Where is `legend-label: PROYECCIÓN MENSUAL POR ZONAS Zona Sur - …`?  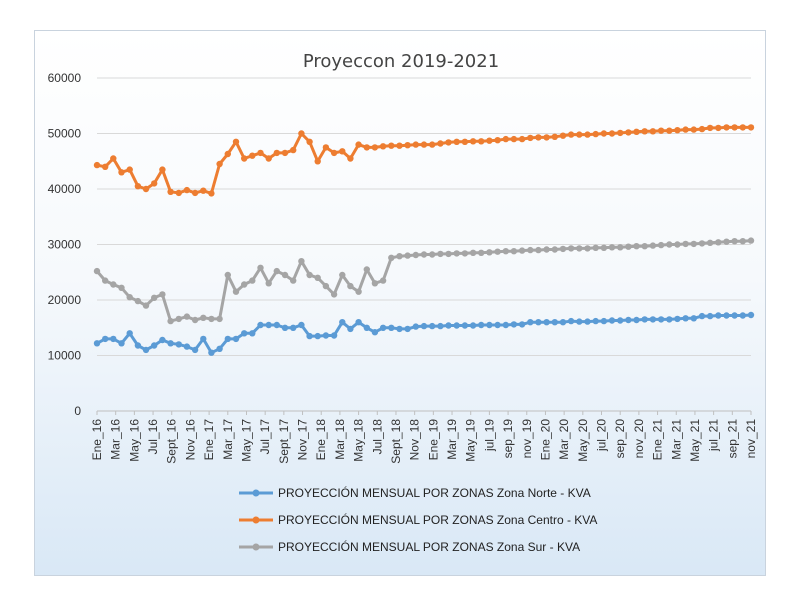
legend-label: PROYECCIÓN MENSUAL POR ZONAS Zona Sur - … is located at coordinates (429, 546).